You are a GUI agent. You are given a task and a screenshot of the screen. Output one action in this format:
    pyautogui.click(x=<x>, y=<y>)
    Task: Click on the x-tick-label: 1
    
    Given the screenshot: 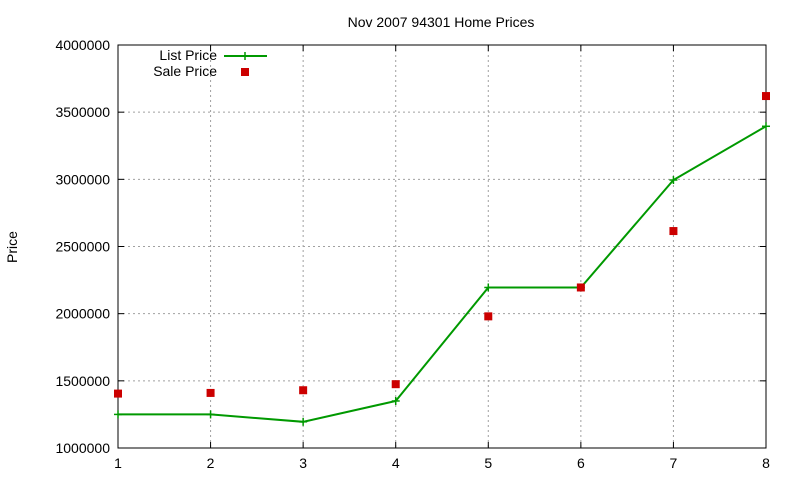 What is the action you would take?
    pyautogui.click(x=118, y=463)
    